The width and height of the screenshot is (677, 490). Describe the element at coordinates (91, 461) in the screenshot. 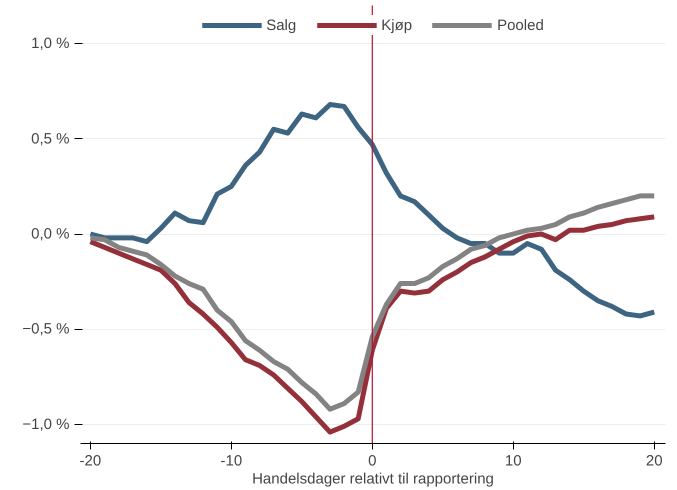

I see `x-tick-label: -20` at that location.